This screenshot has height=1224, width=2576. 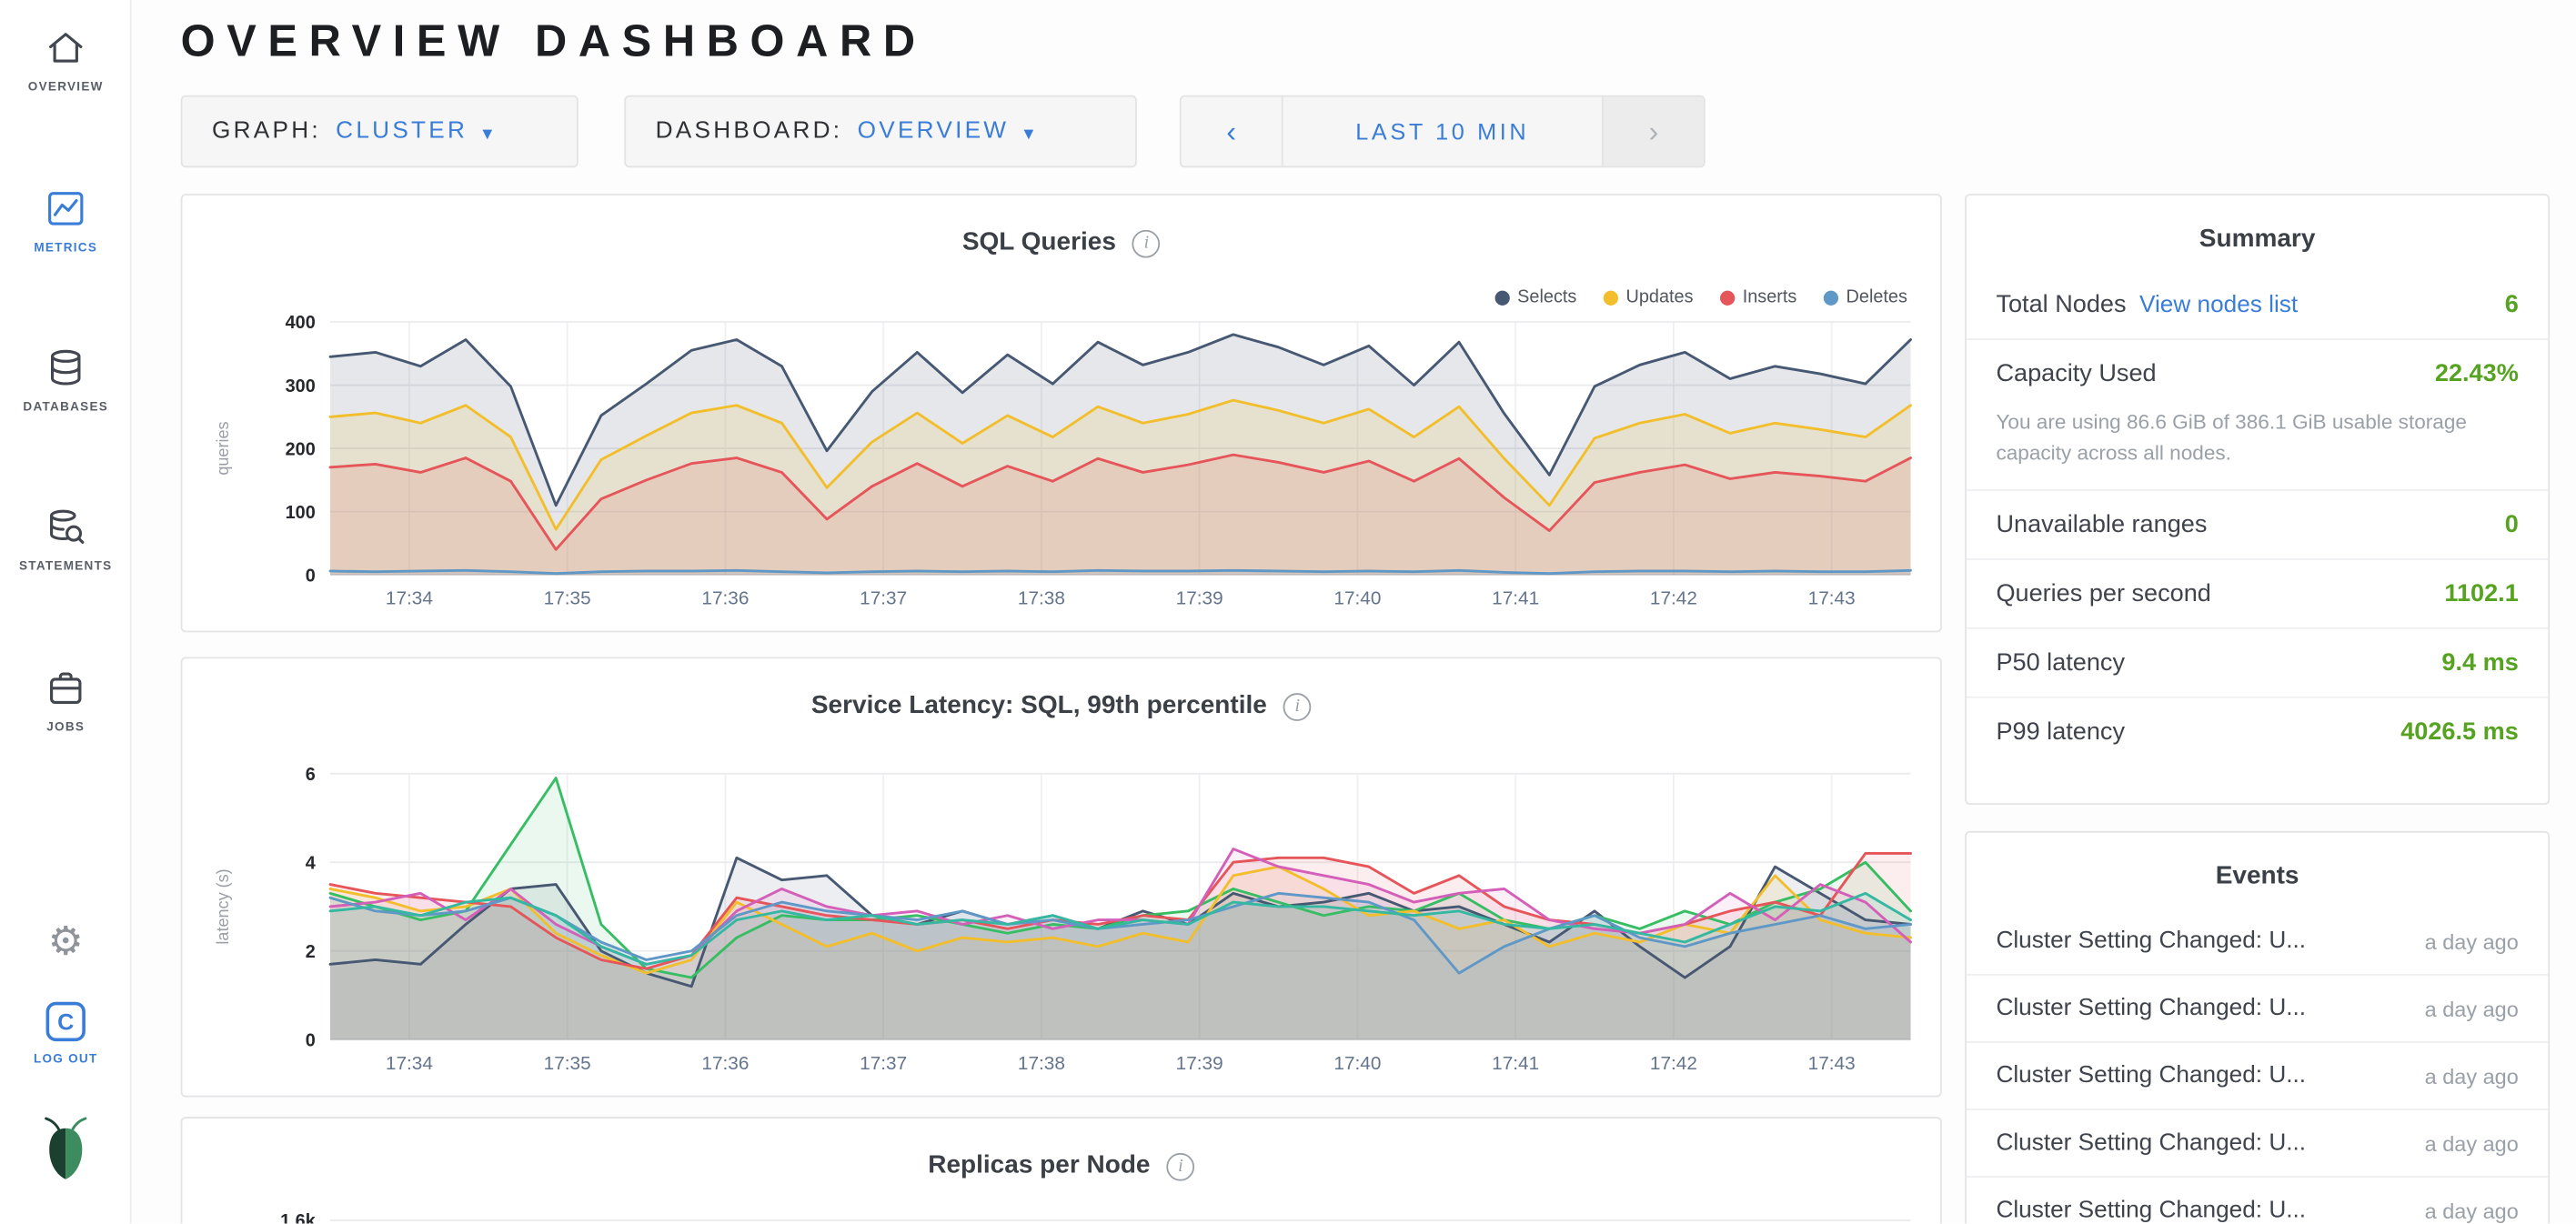 I want to click on svg-text: 100, so click(x=301, y=513).